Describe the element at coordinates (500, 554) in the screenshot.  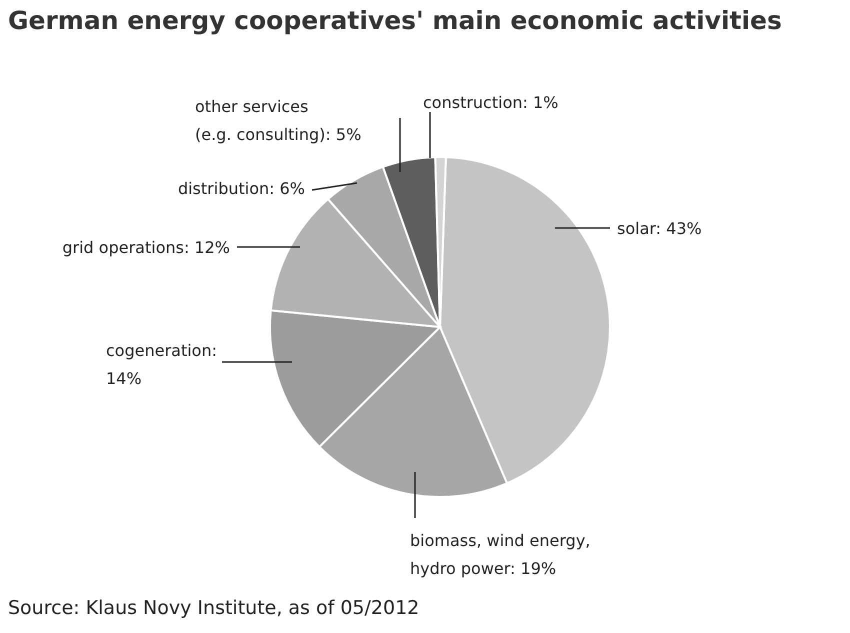
I see `slice-label: biomass, wind energy, hydro power: 19%` at that location.